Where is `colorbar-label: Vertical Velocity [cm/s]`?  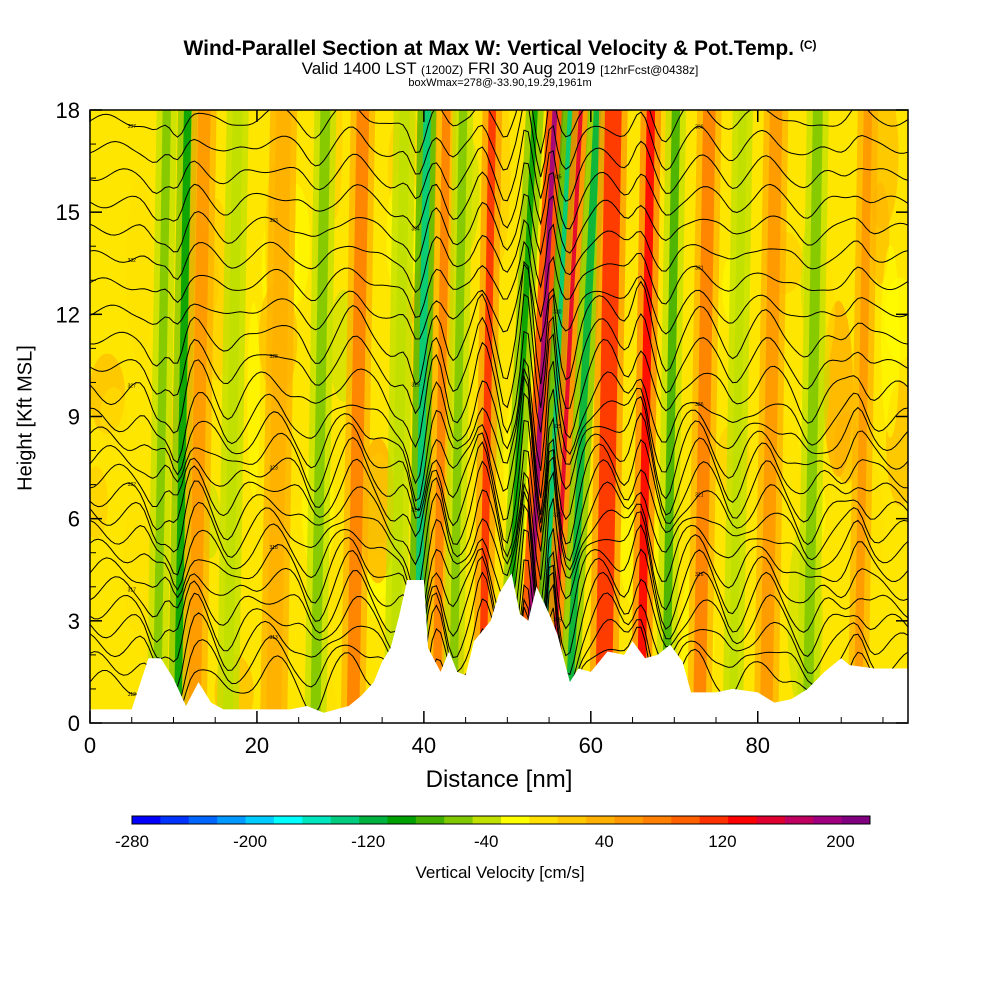
colorbar-label: Vertical Velocity [cm/s] is located at coordinates (500, 872).